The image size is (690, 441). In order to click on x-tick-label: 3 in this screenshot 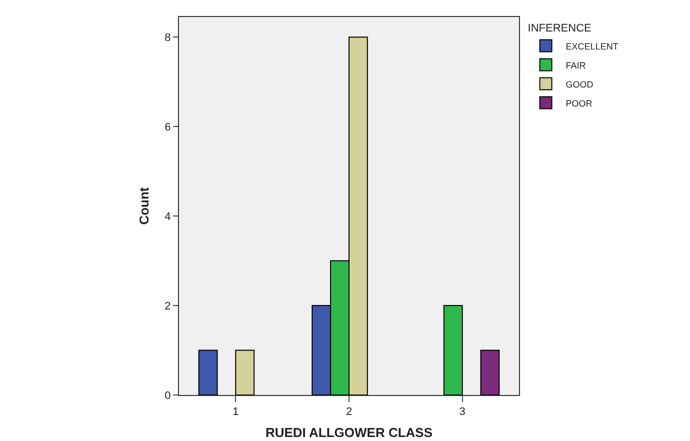, I will do `click(462, 412)`.